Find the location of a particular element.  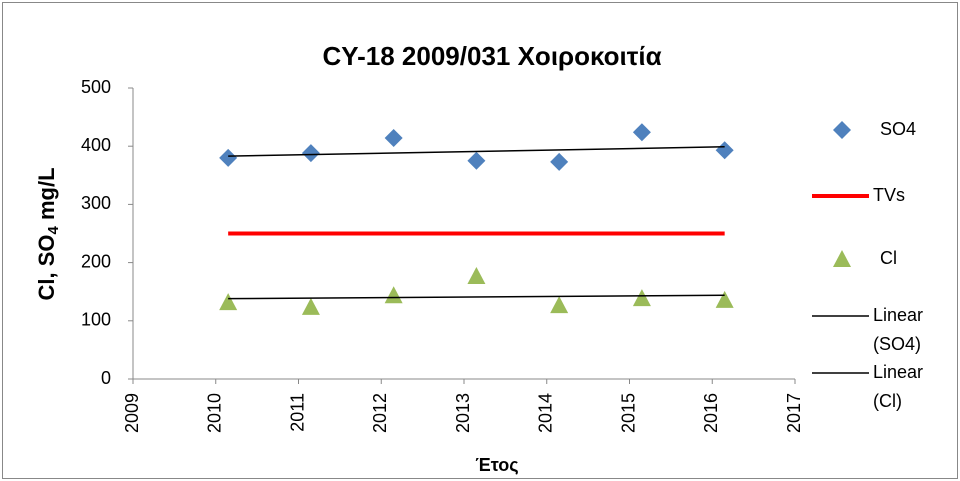

y-tick-label: 400 is located at coordinates (96, 145).